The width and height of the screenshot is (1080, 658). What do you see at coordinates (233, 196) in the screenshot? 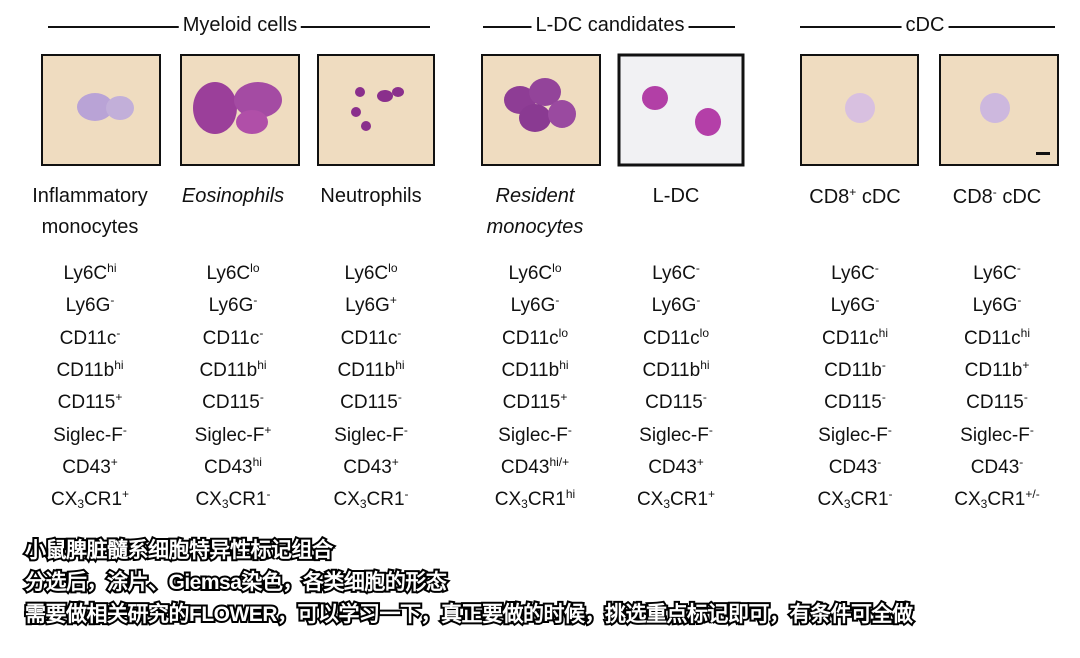
I see `text: Eosinophils` at bounding box center [233, 196].